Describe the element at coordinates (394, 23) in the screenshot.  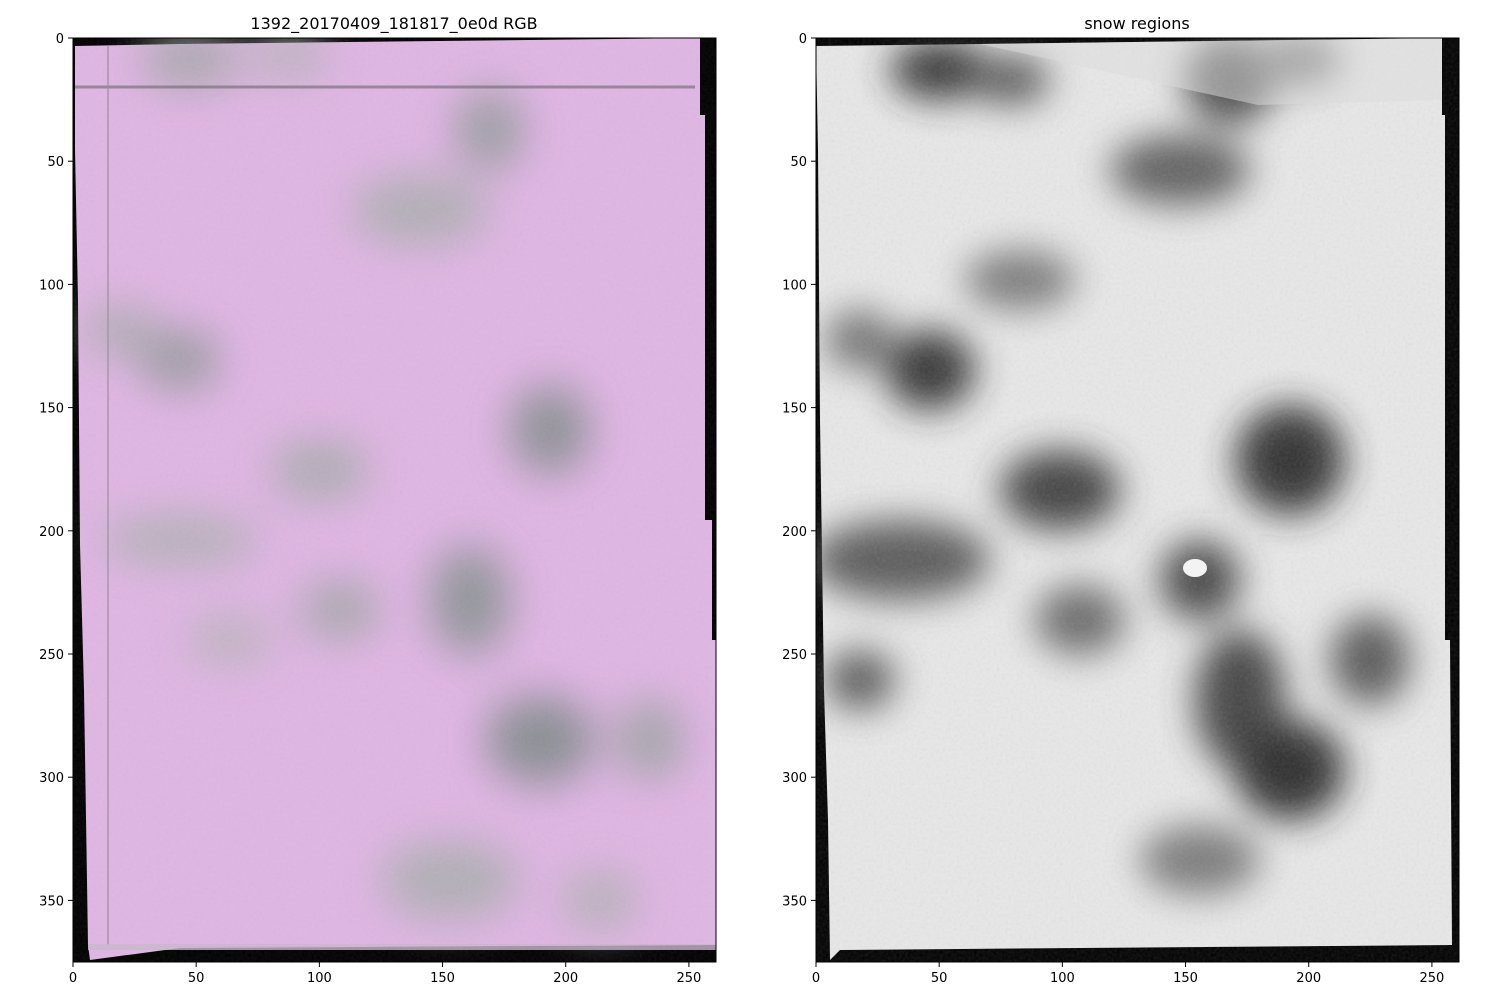
I see `left-panel-title: 1392_20170409_181817_0e0d RGB` at that location.